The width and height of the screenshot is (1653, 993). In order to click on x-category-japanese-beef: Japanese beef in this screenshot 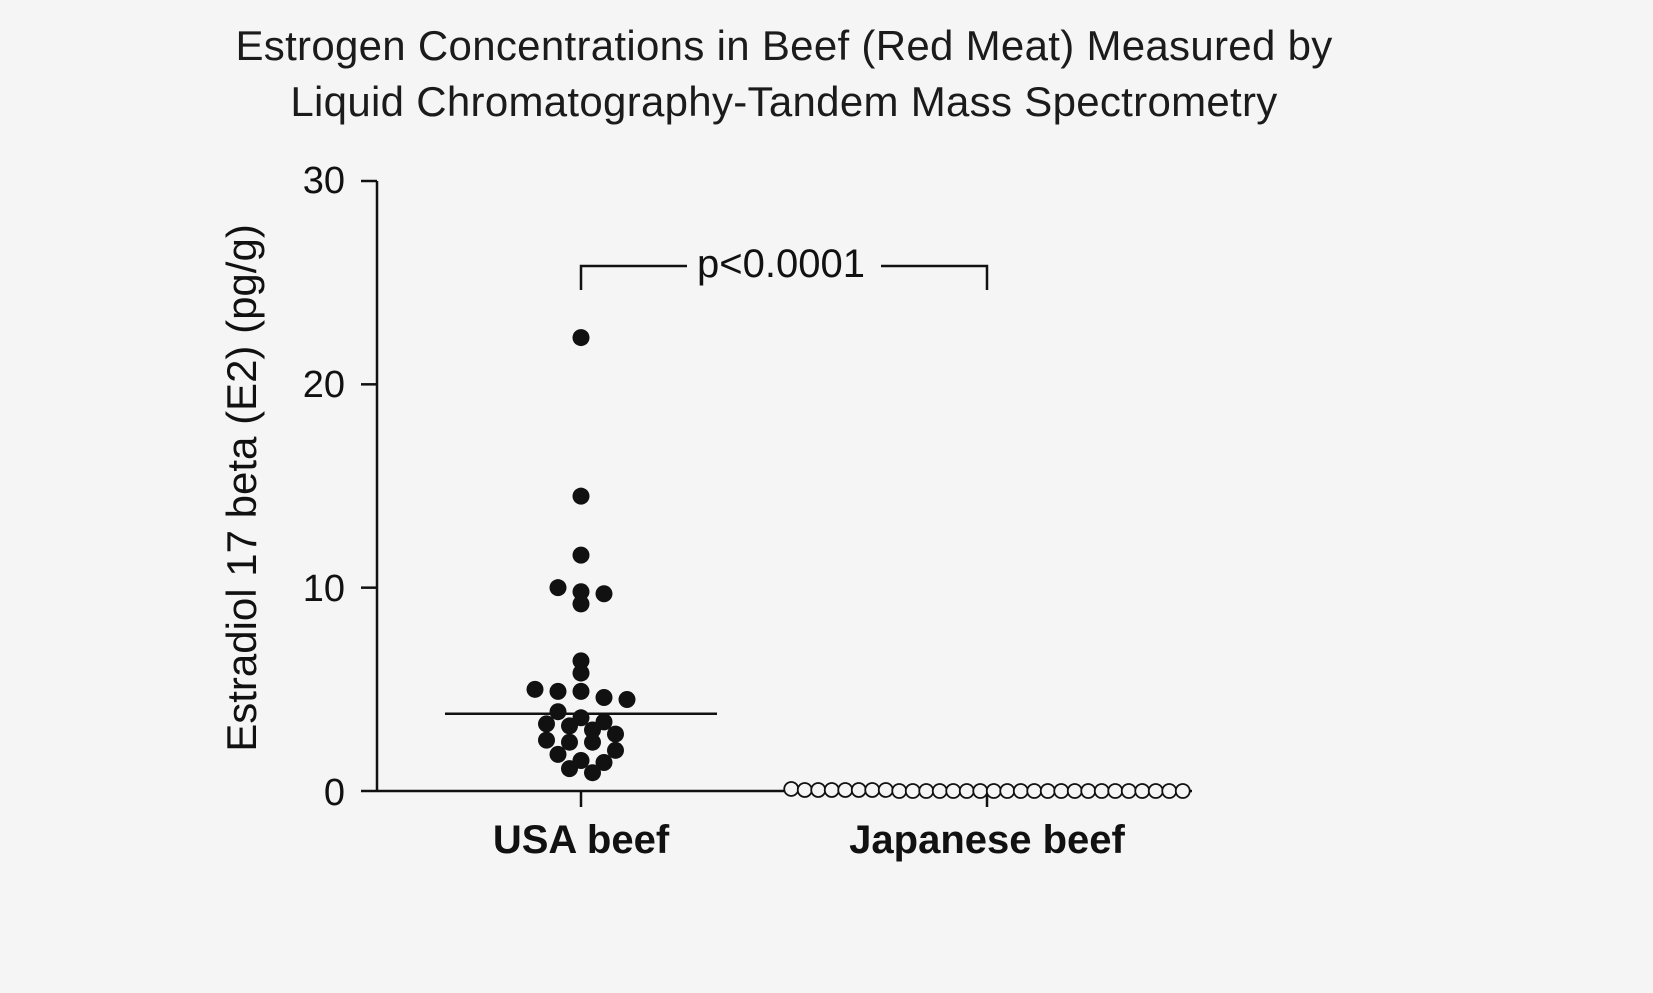, I will do `click(987, 840)`.